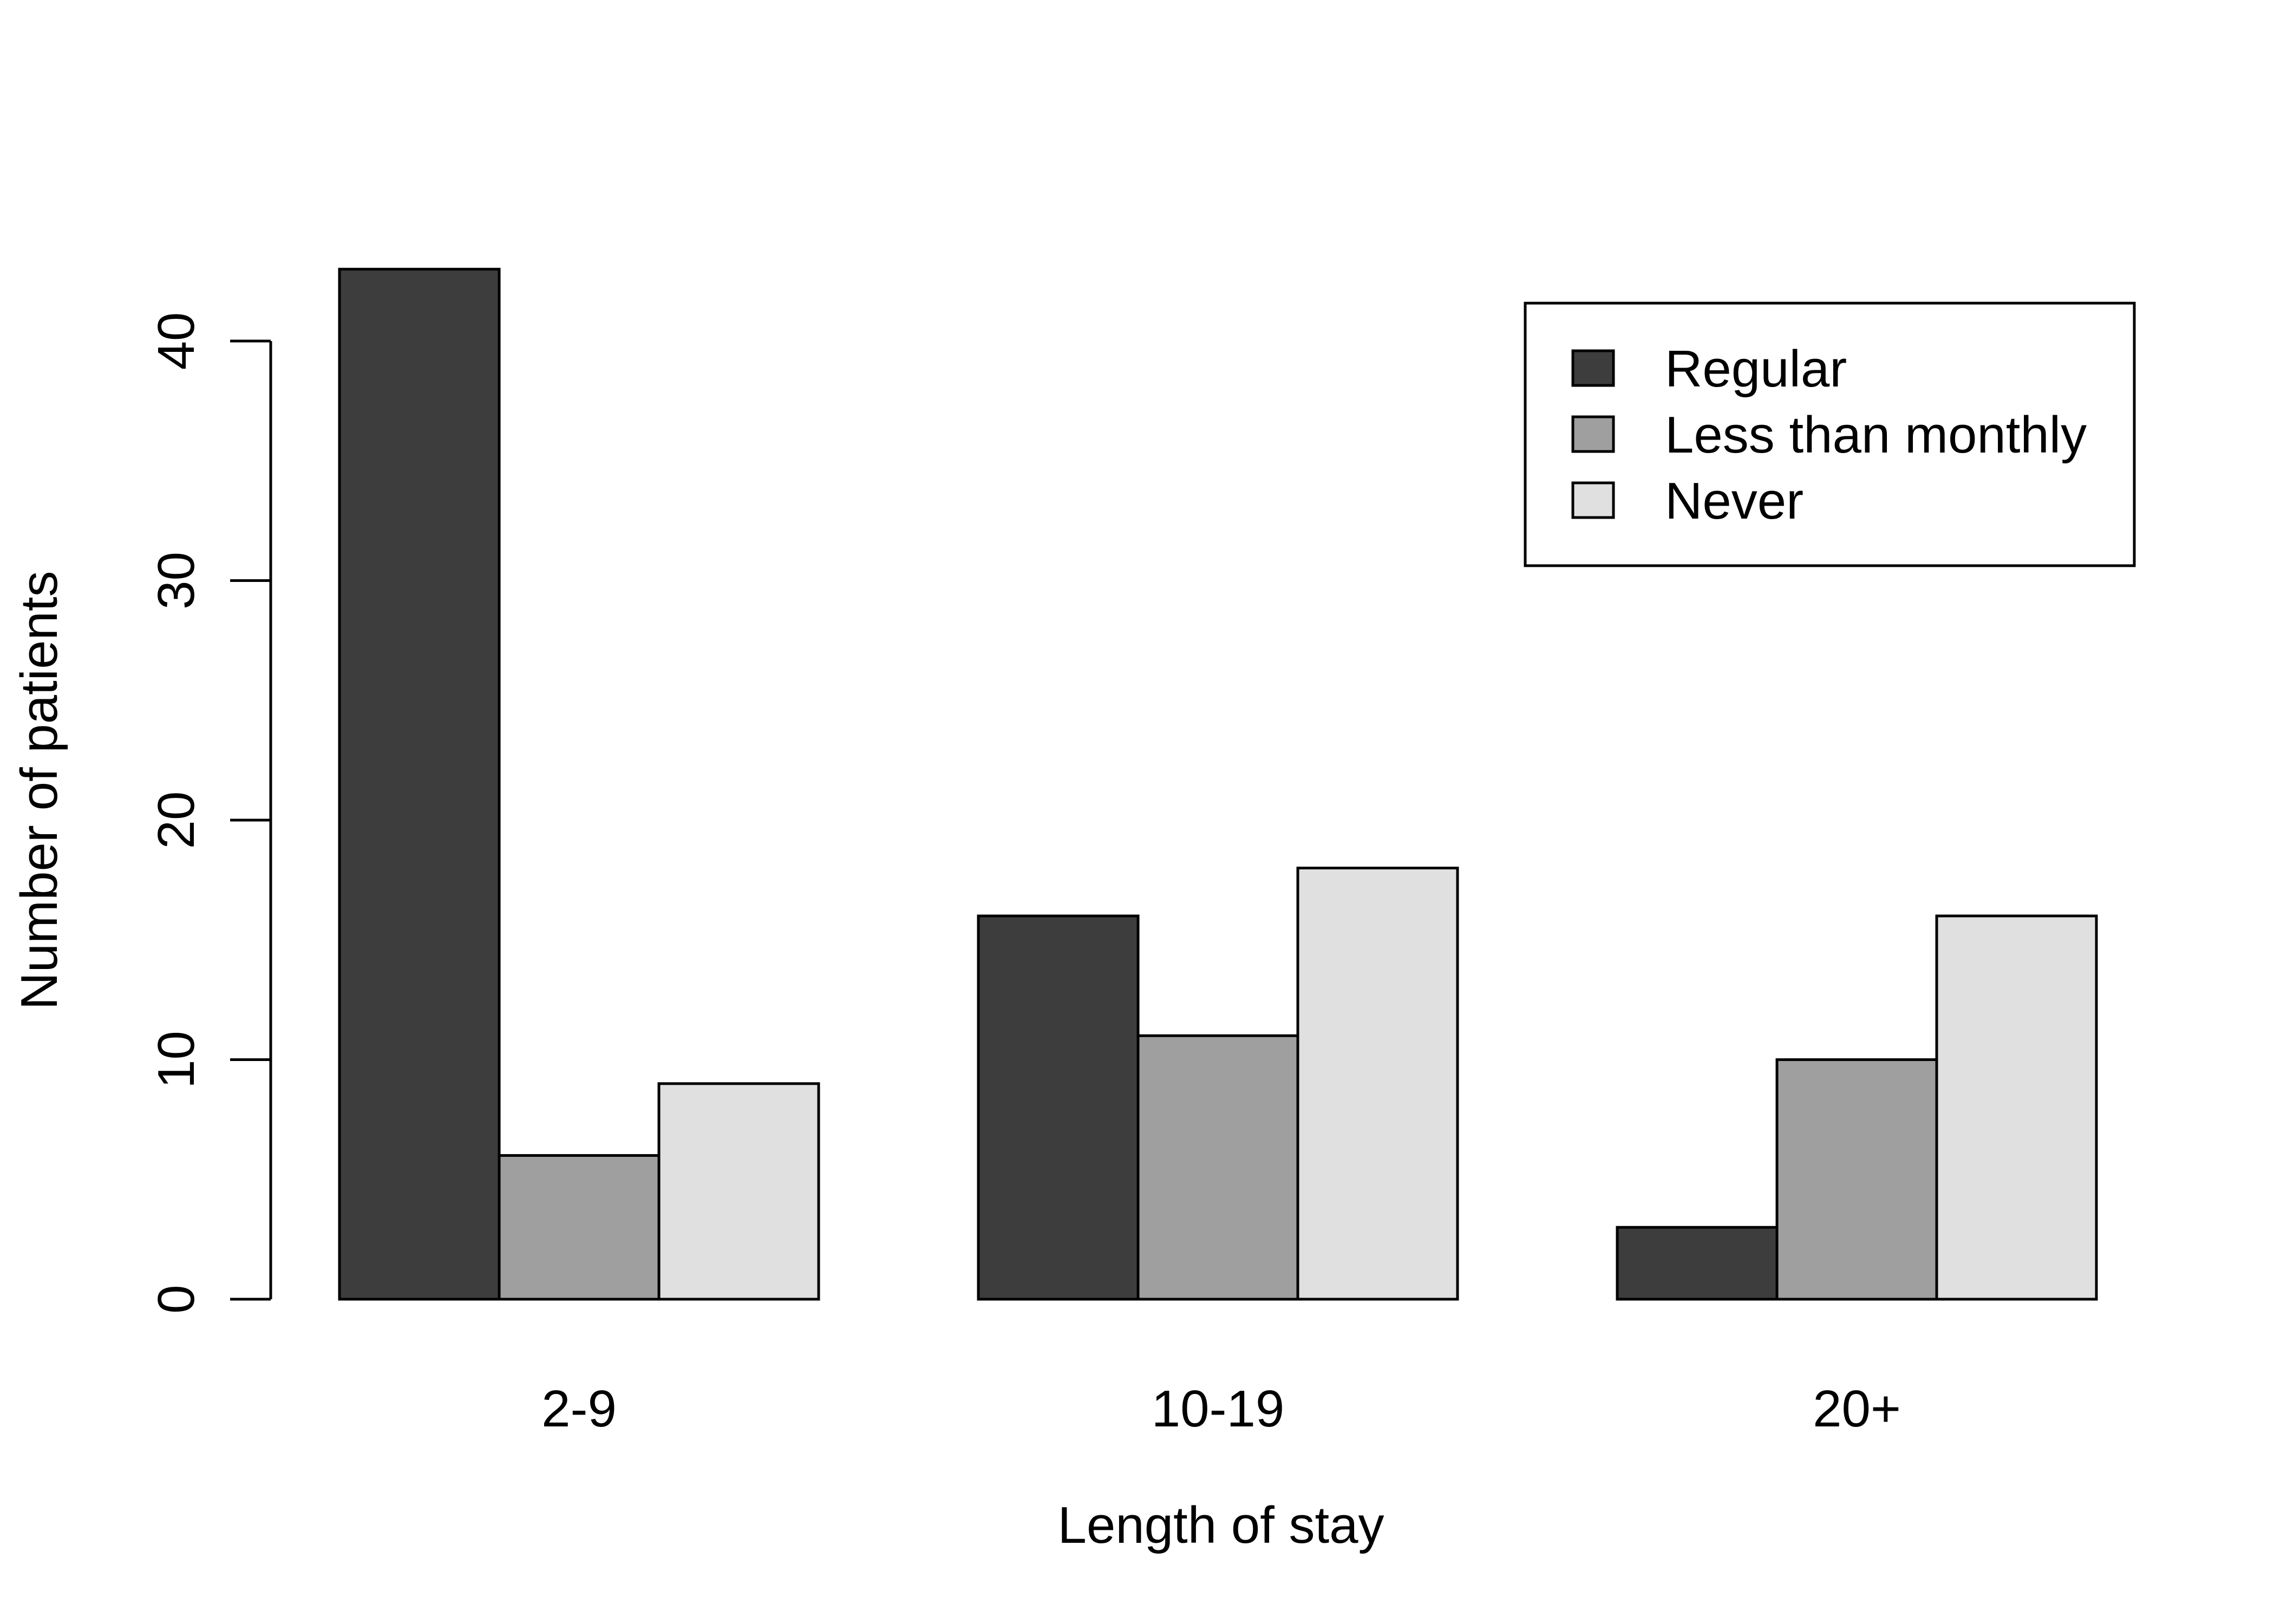  Describe the element at coordinates (1219, 1409) in the screenshot. I see `x-tick-label-10-19: 10-19` at that location.